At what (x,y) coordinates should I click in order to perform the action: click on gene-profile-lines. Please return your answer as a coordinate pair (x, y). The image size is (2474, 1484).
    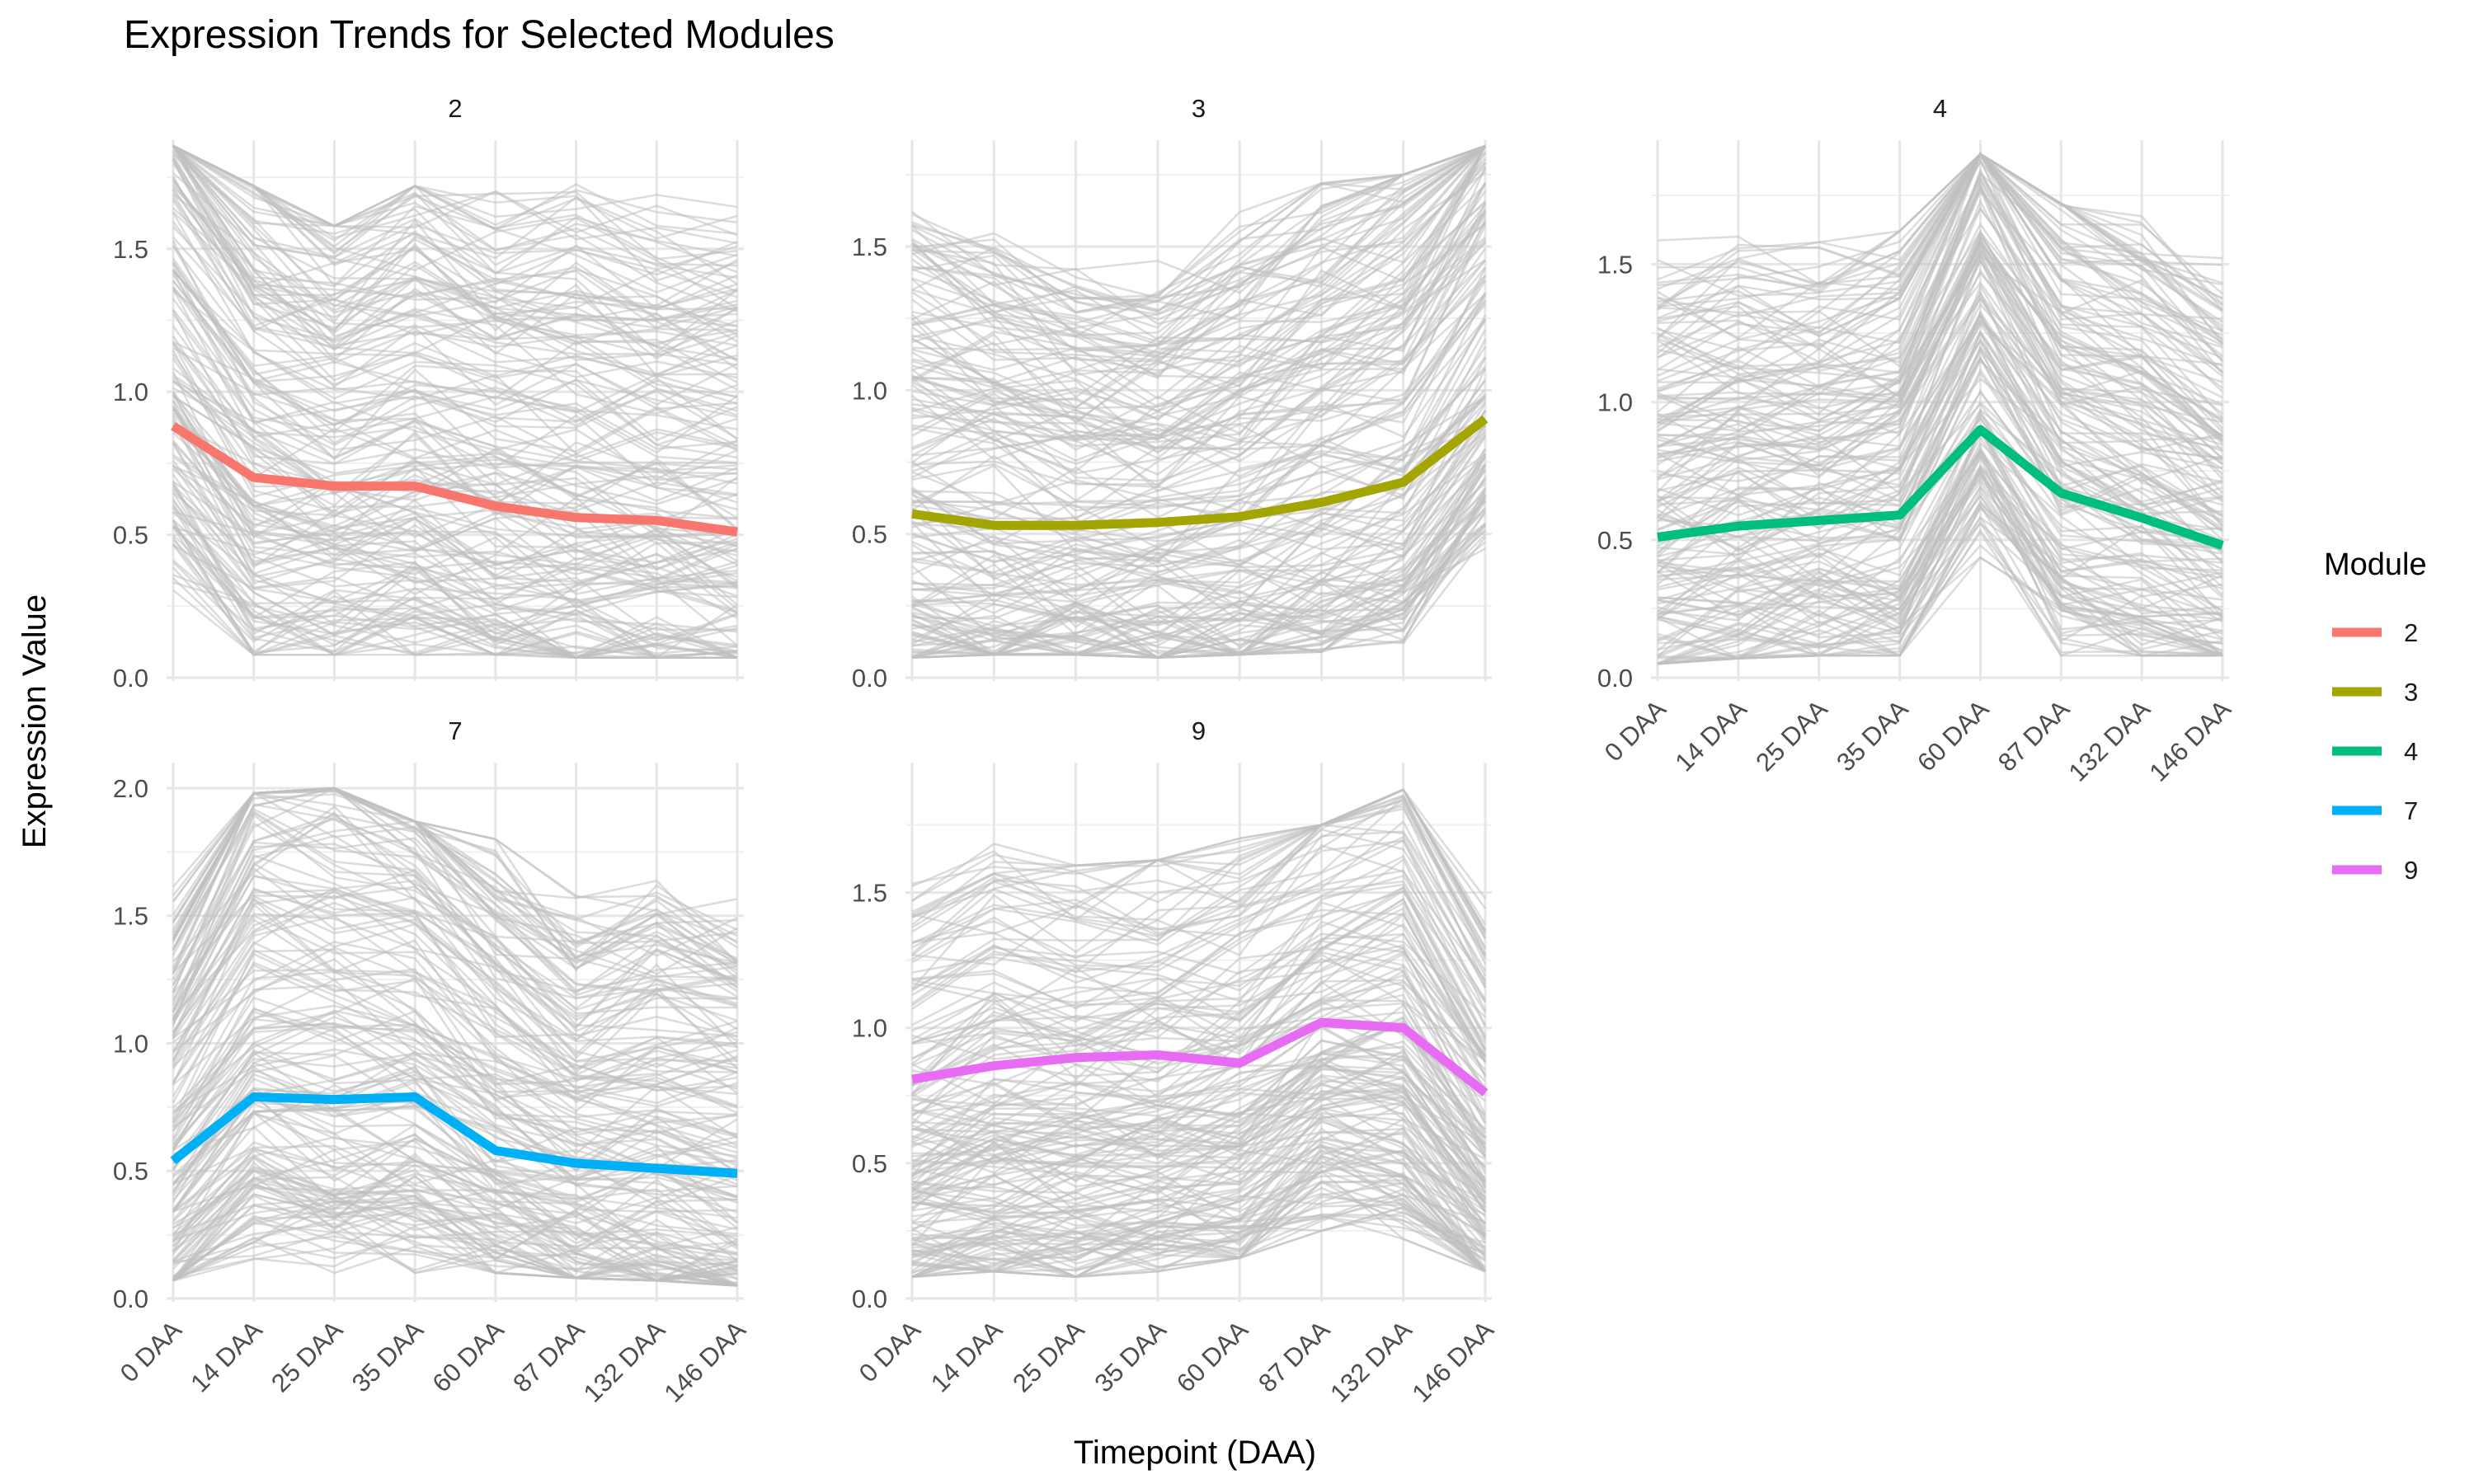
    Looking at the image, I should click on (455, 1037).